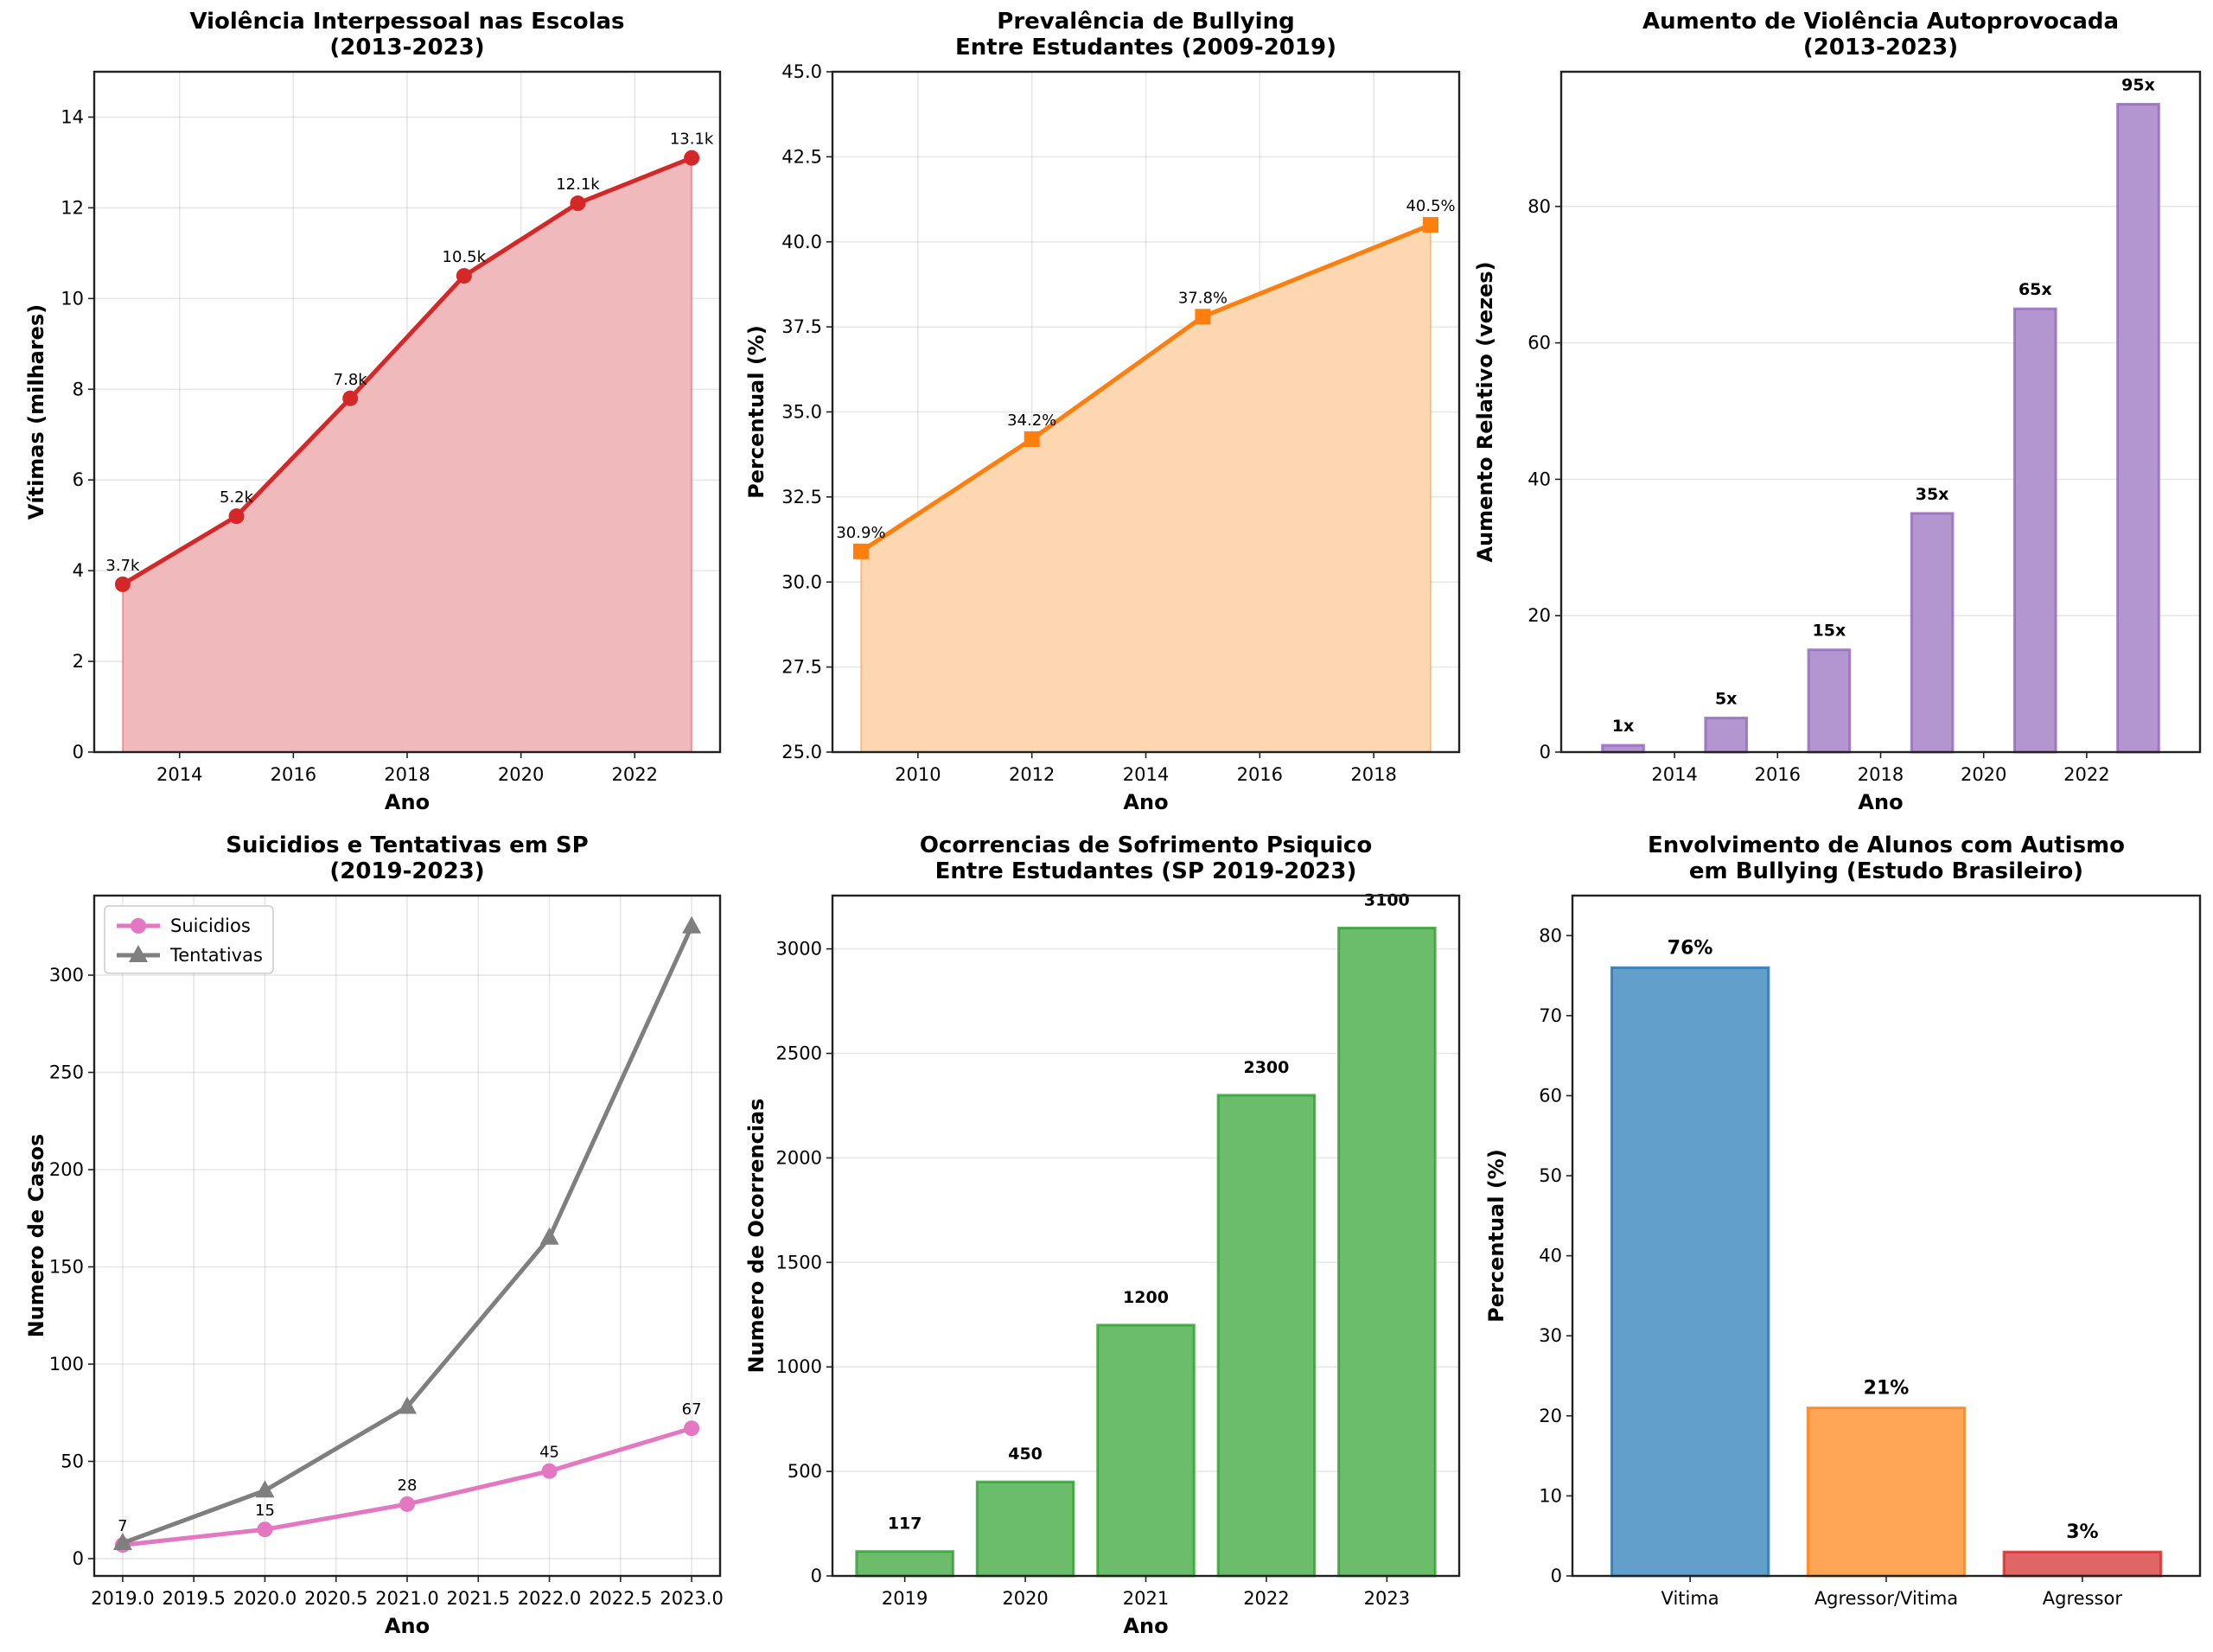 This screenshot has width=2213, height=1652. What do you see at coordinates (1496, 1236) in the screenshot?
I see `y-axis-label: Percentual (%)` at bounding box center [1496, 1236].